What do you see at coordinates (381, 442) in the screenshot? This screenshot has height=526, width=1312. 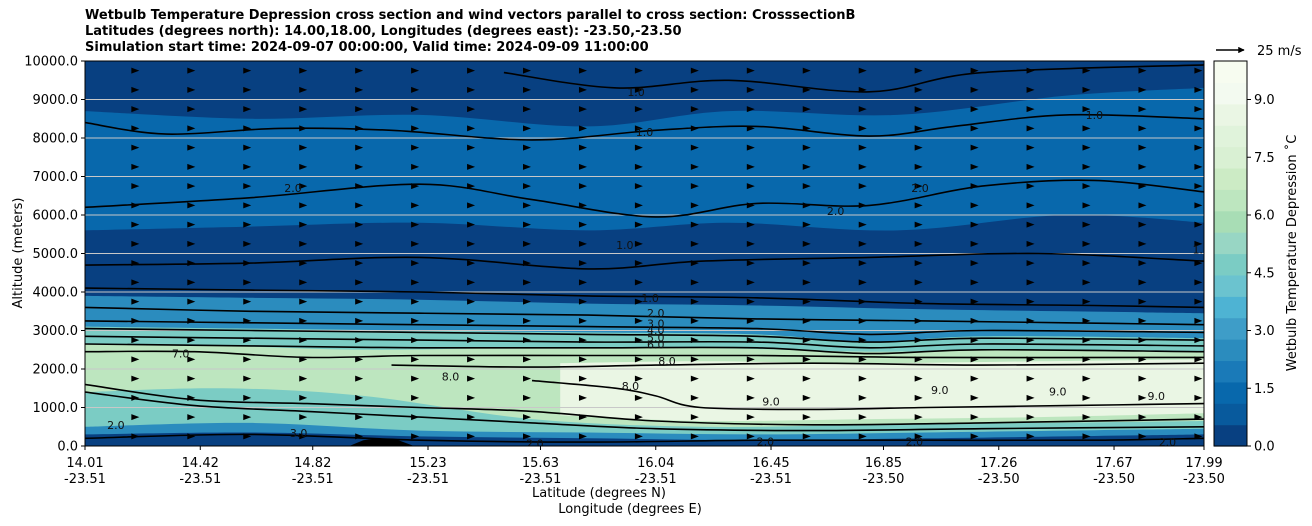 I see `terrain-shape` at bounding box center [381, 442].